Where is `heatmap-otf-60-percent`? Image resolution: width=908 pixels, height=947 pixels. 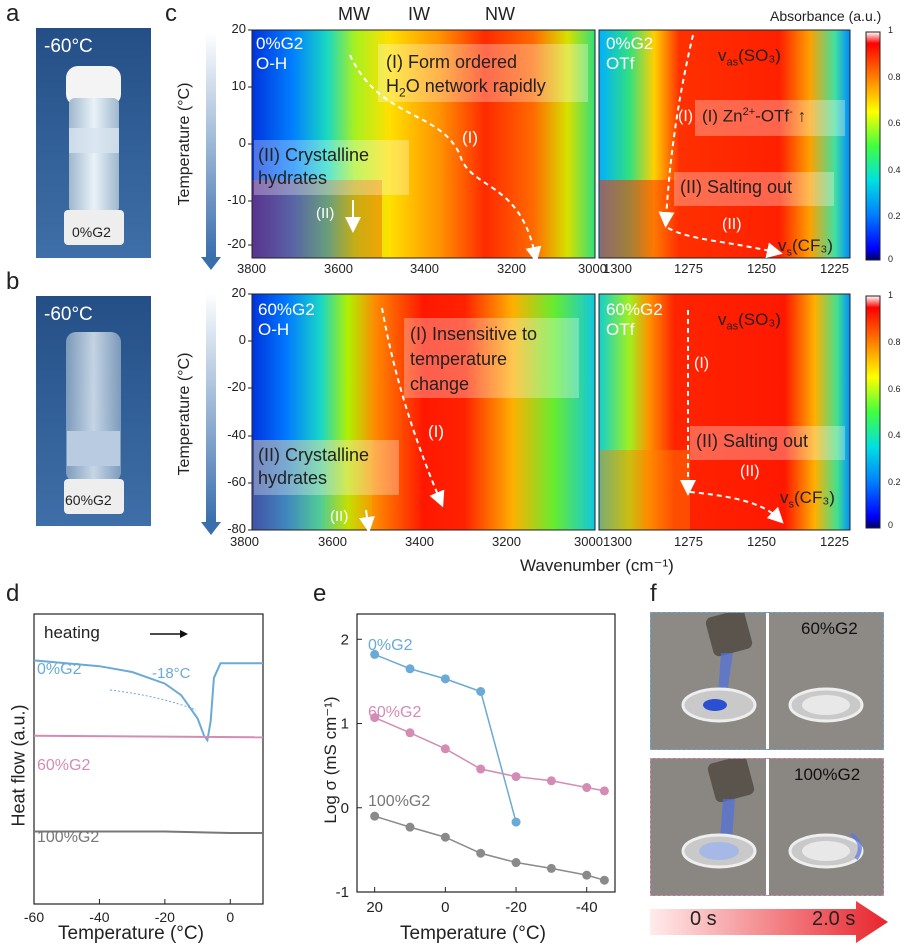
heatmap-otf-60-percent is located at coordinates (724, 412).